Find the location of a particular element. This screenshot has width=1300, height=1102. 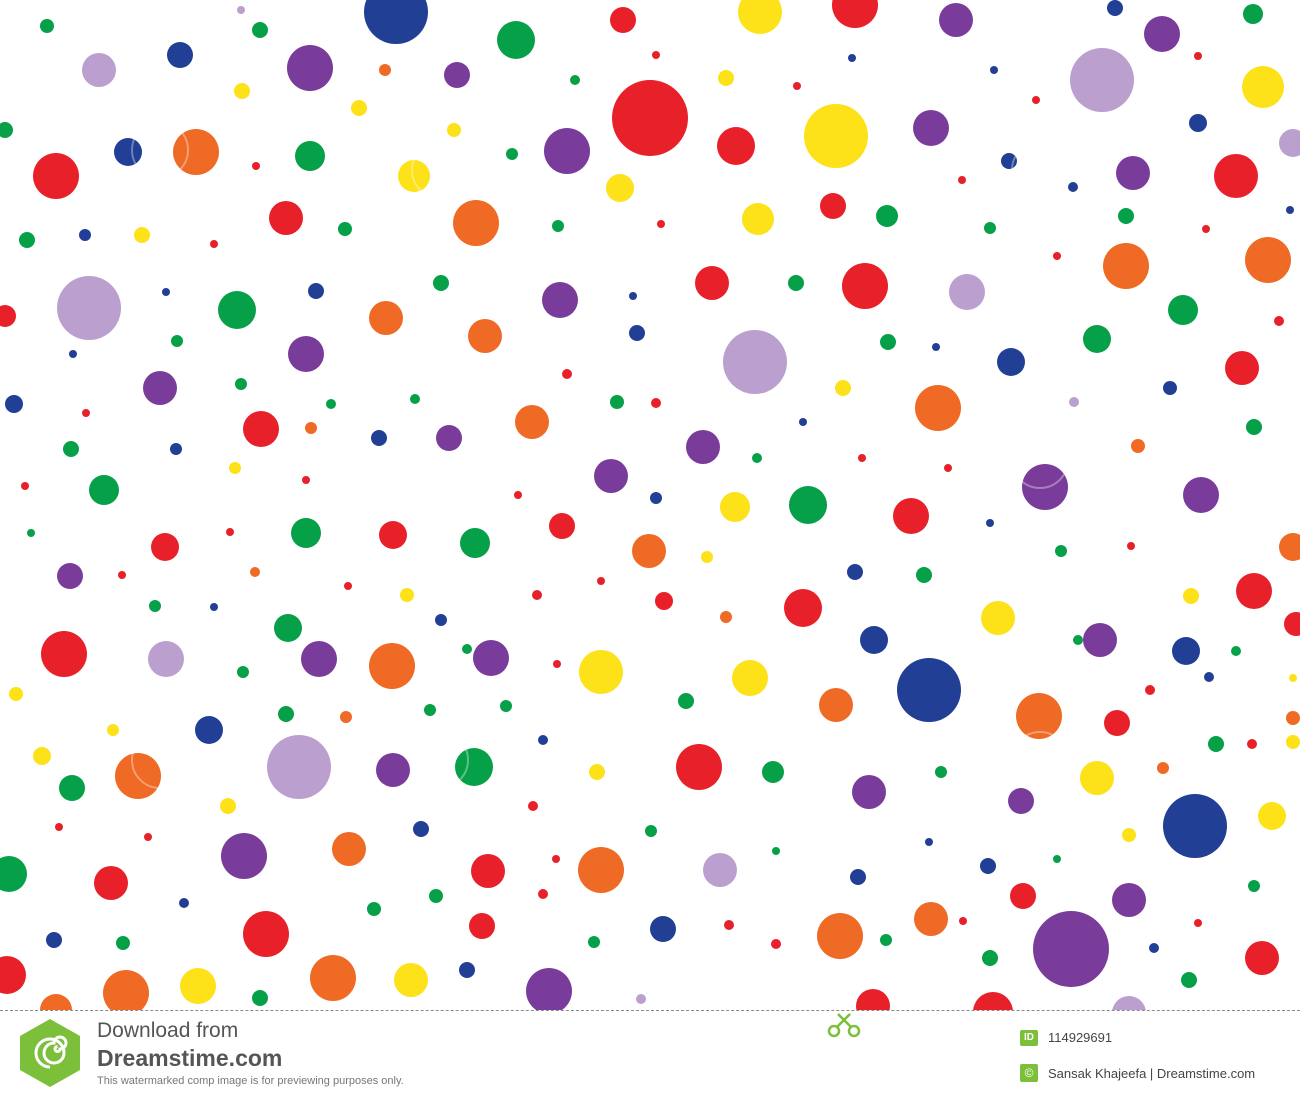

copyright-icon: © is located at coordinates (1029, 1073).